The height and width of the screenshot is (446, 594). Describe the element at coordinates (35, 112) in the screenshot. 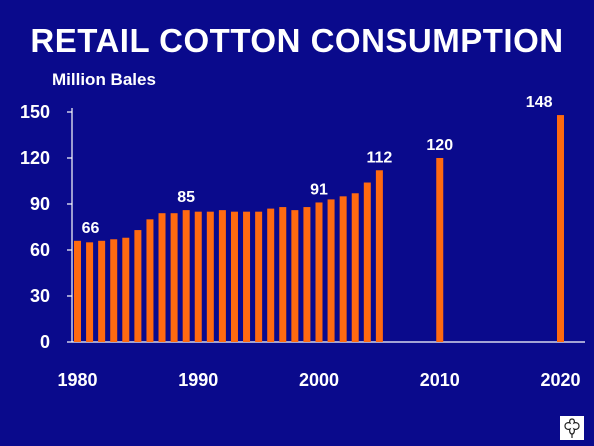

I see `y-tick-label-150: 150` at that location.